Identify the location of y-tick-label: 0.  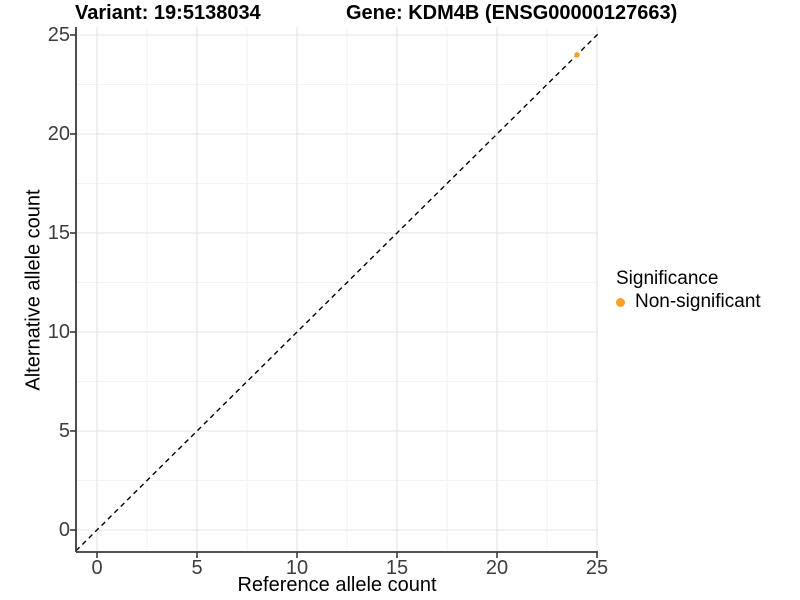
(64, 529).